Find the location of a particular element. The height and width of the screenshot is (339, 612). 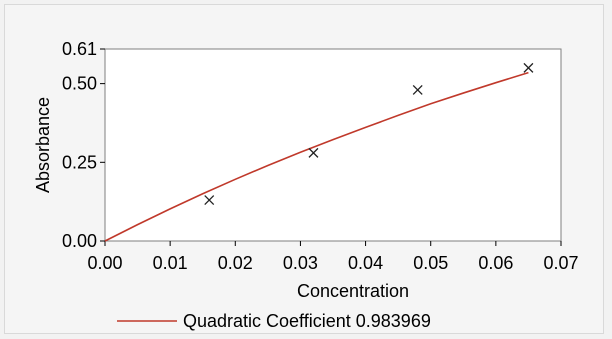

x-axis: 0.00 0.01 0.02 0.03 0.04 0.05 0.06 0.07 is located at coordinates (333, 257).